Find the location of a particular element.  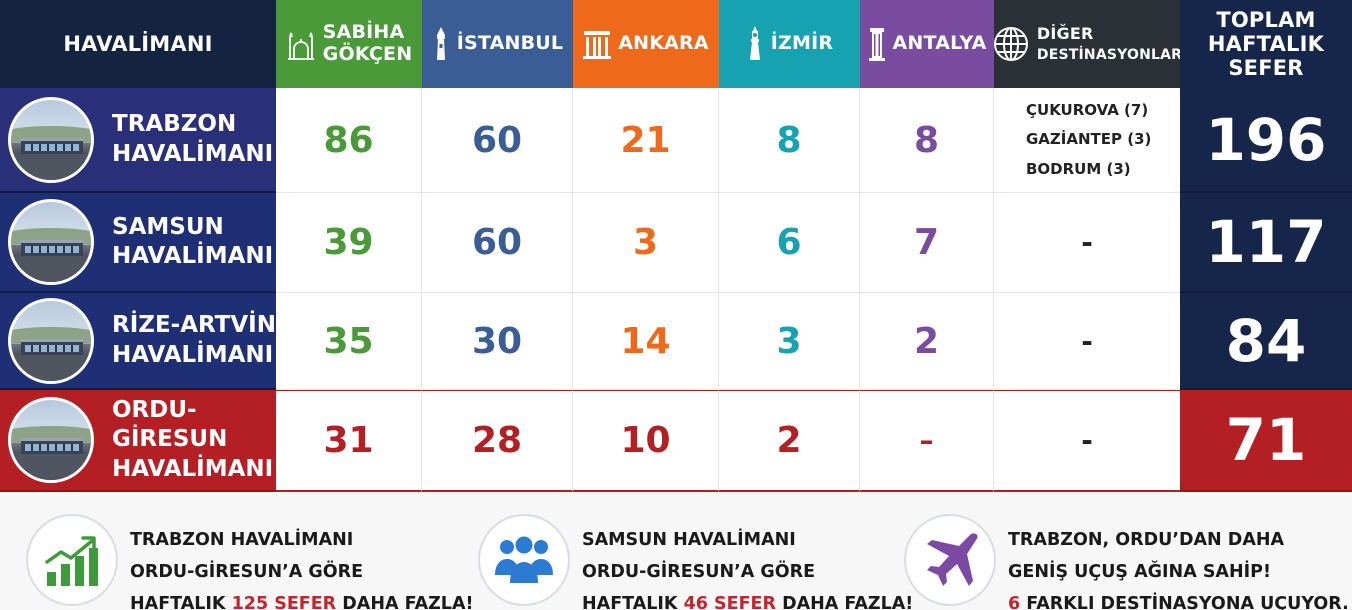

header-airport-label: HAVALİMANI is located at coordinates (138, 43).